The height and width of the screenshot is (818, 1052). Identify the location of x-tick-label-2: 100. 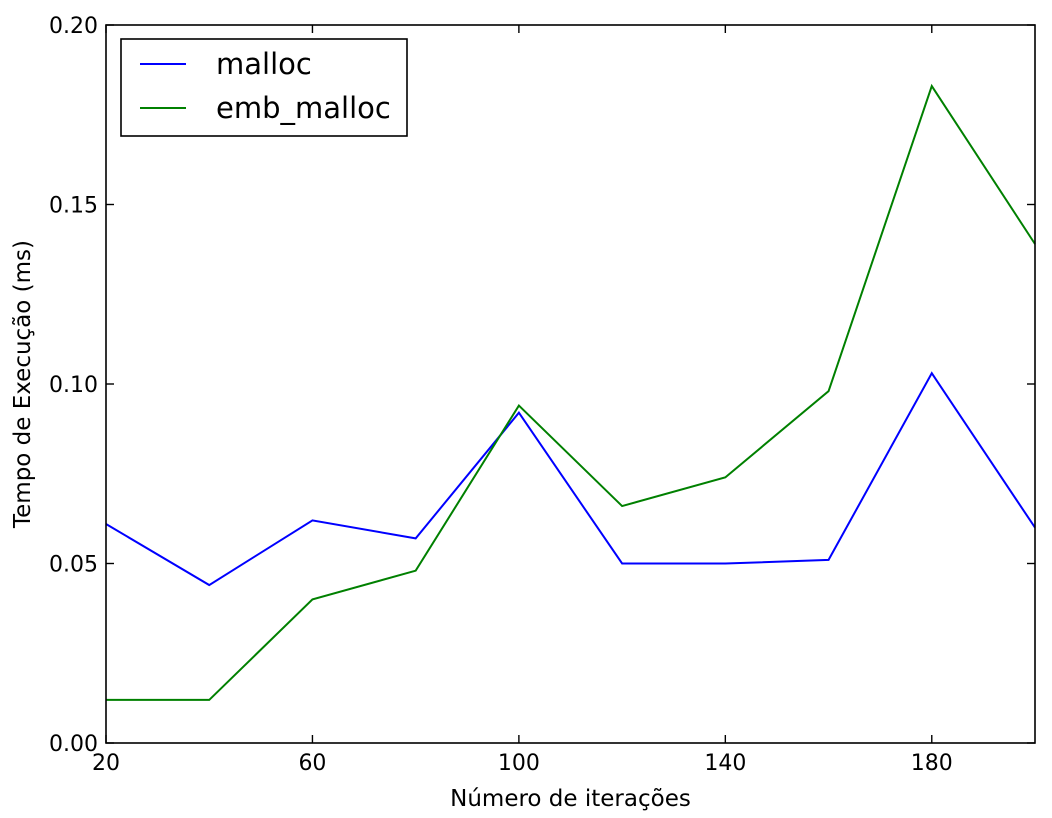
(519, 763).